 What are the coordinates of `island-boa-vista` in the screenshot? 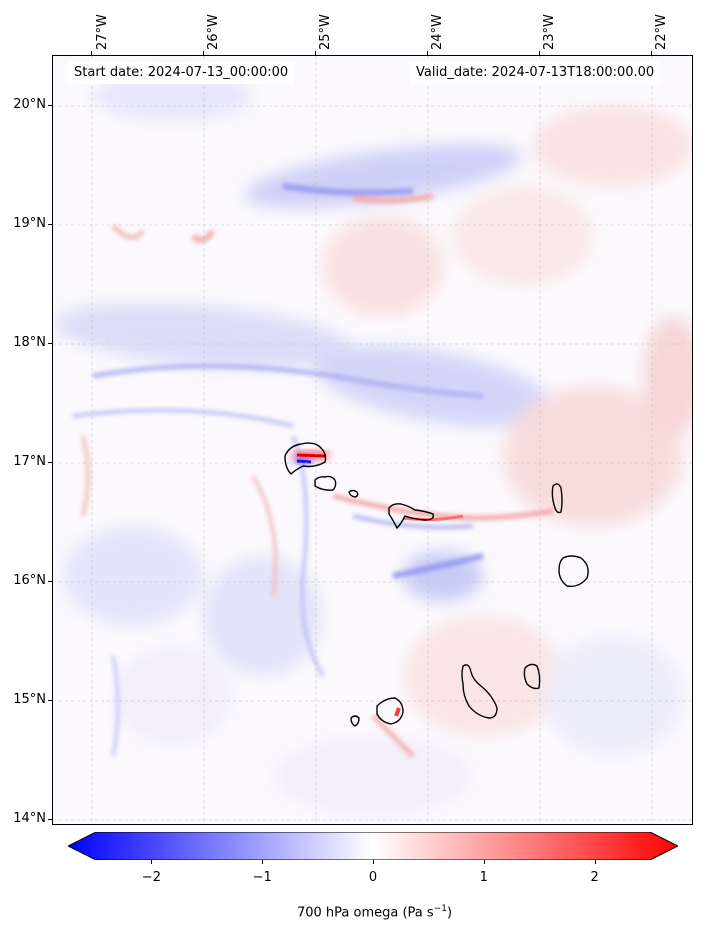 It's located at (573, 571).